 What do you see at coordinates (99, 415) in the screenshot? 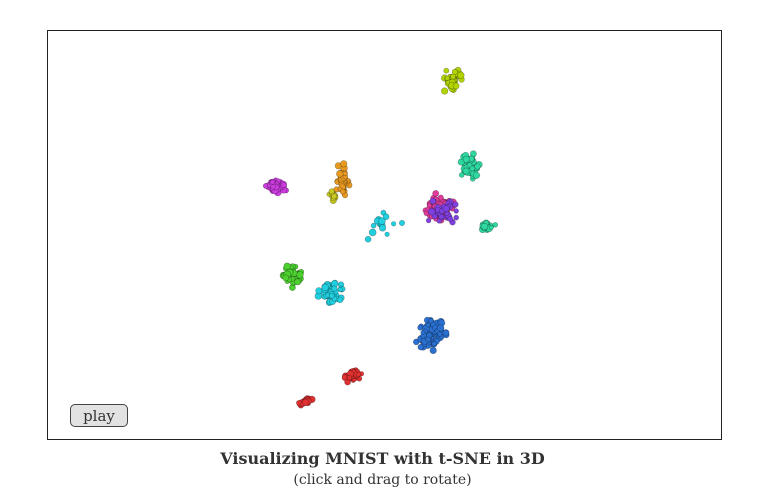
I see `play-button: play` at bounding box center [99, 415].